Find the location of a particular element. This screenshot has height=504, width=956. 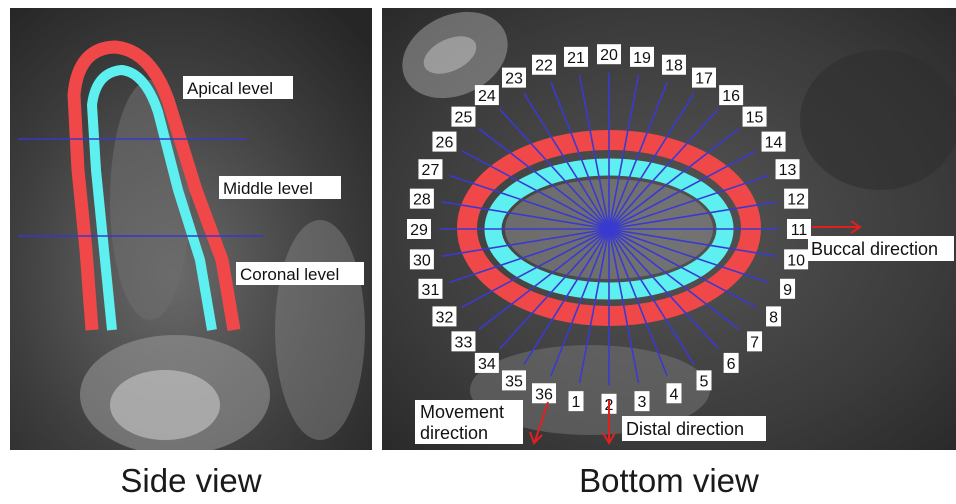

ray-number-label: 12 is located at coordinates (796, 200).